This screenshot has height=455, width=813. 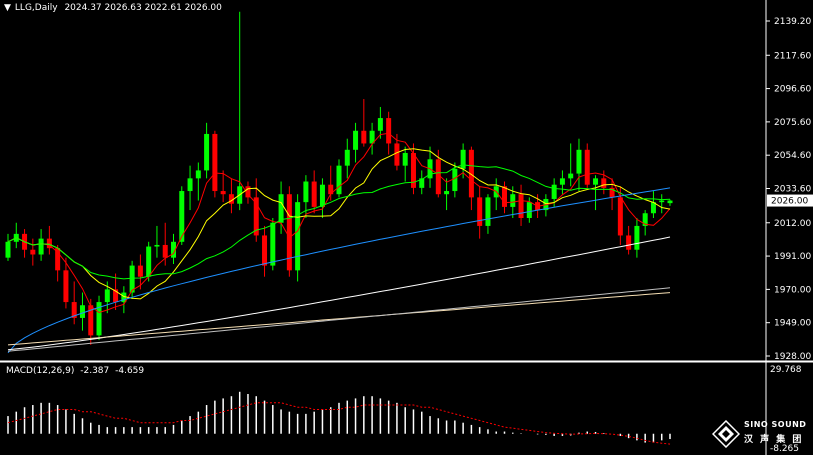 I want to click on diamond-logo-icon, so click(x=726, y=434).